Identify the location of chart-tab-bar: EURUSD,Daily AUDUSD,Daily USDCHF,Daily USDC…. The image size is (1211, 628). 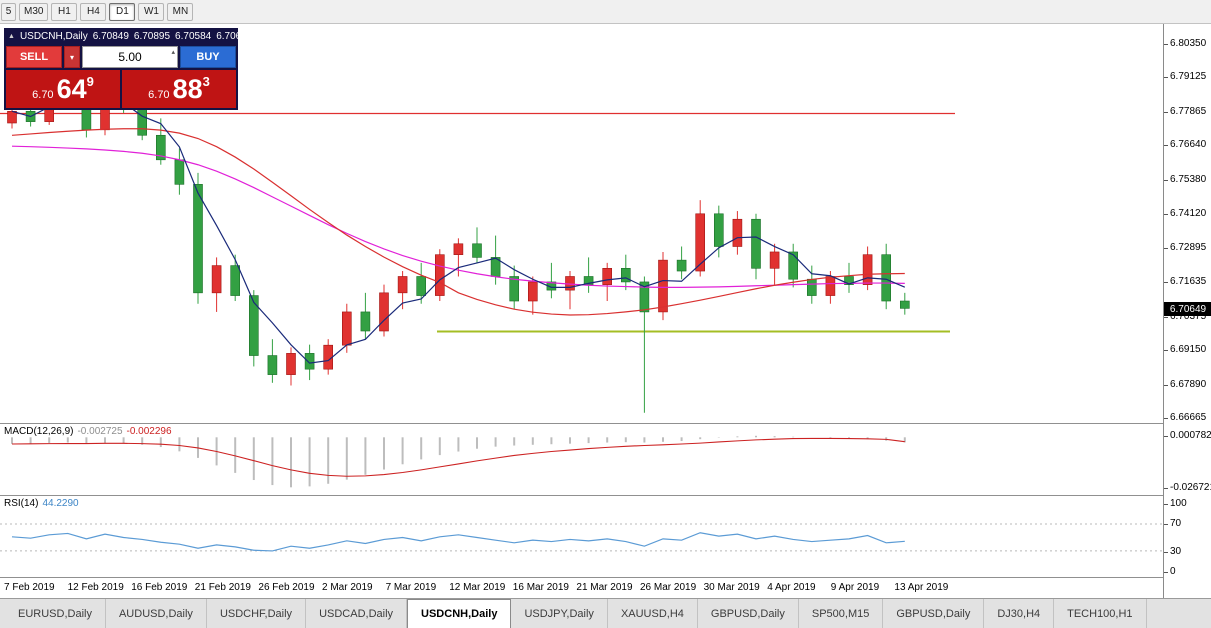
(605, 613).